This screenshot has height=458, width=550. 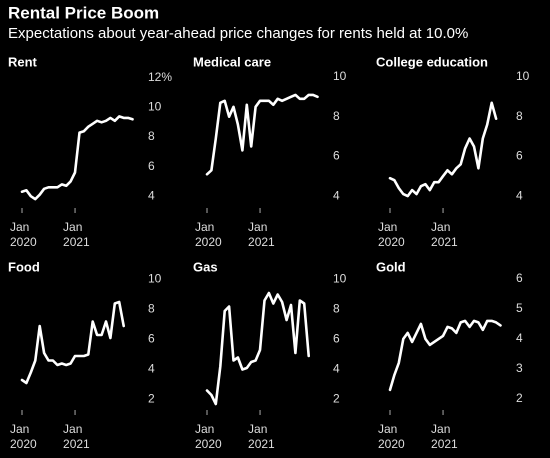 I want to click on panel-title: Rent, so click(x=23, y=61).